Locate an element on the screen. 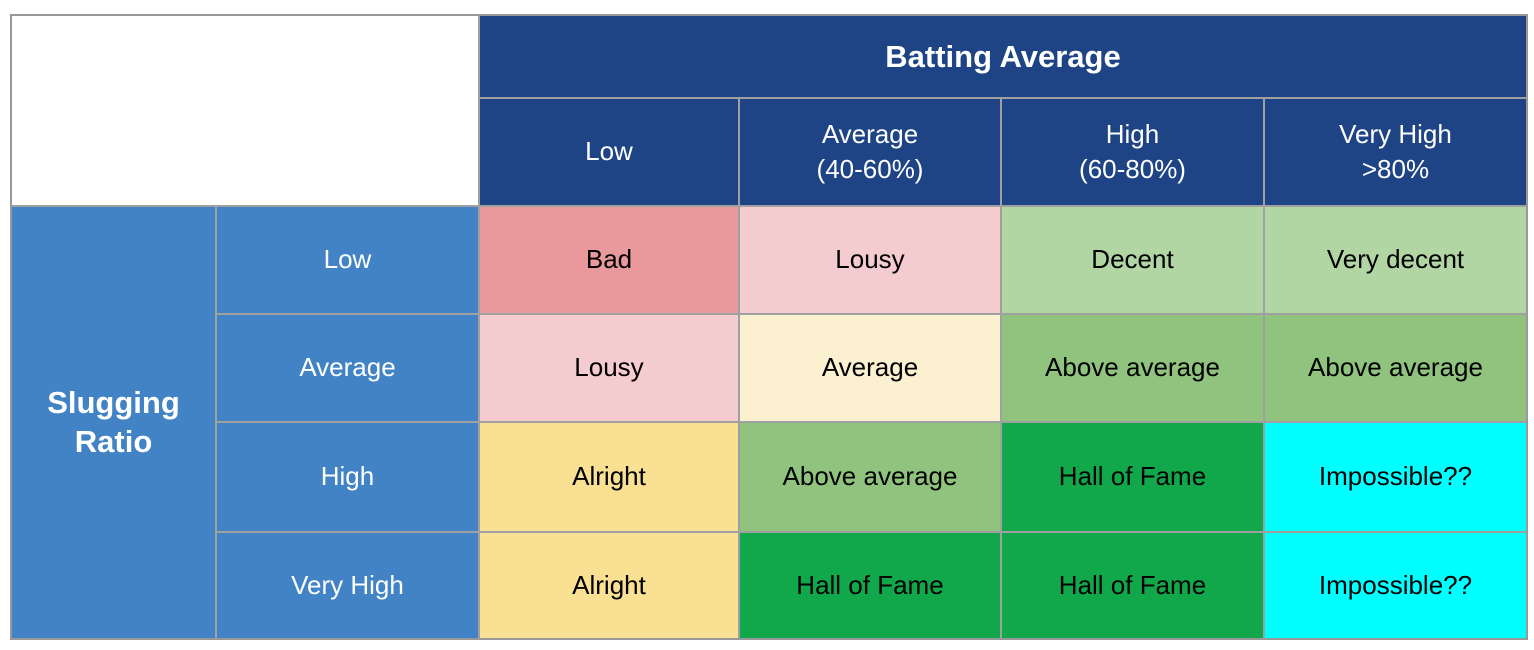 Image resolution: width=1534 pixels, height=650 pixels. column-header-very-high: Very High >80% is located at coordinates (1395, 152).